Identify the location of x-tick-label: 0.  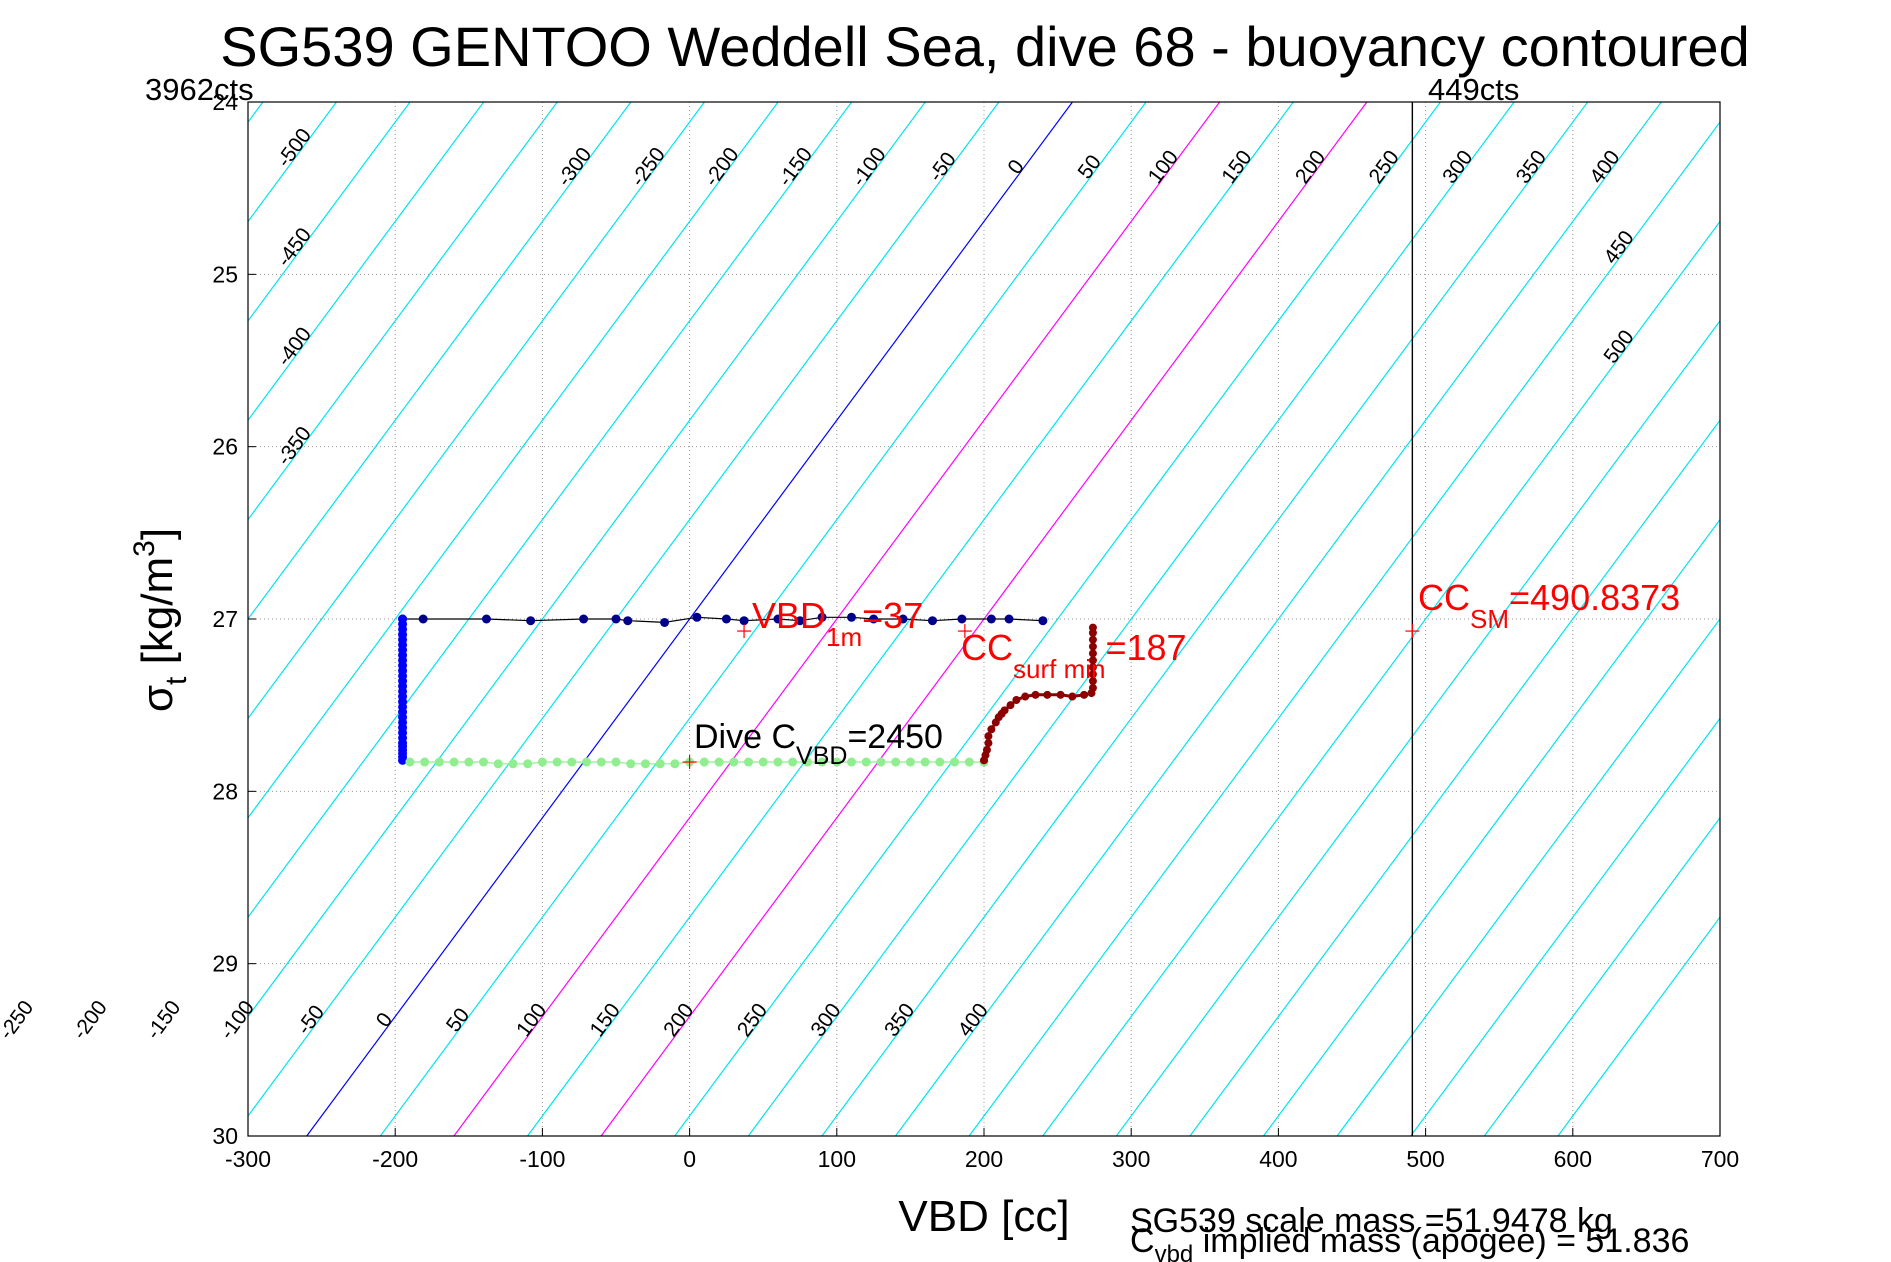
(689, 1159).